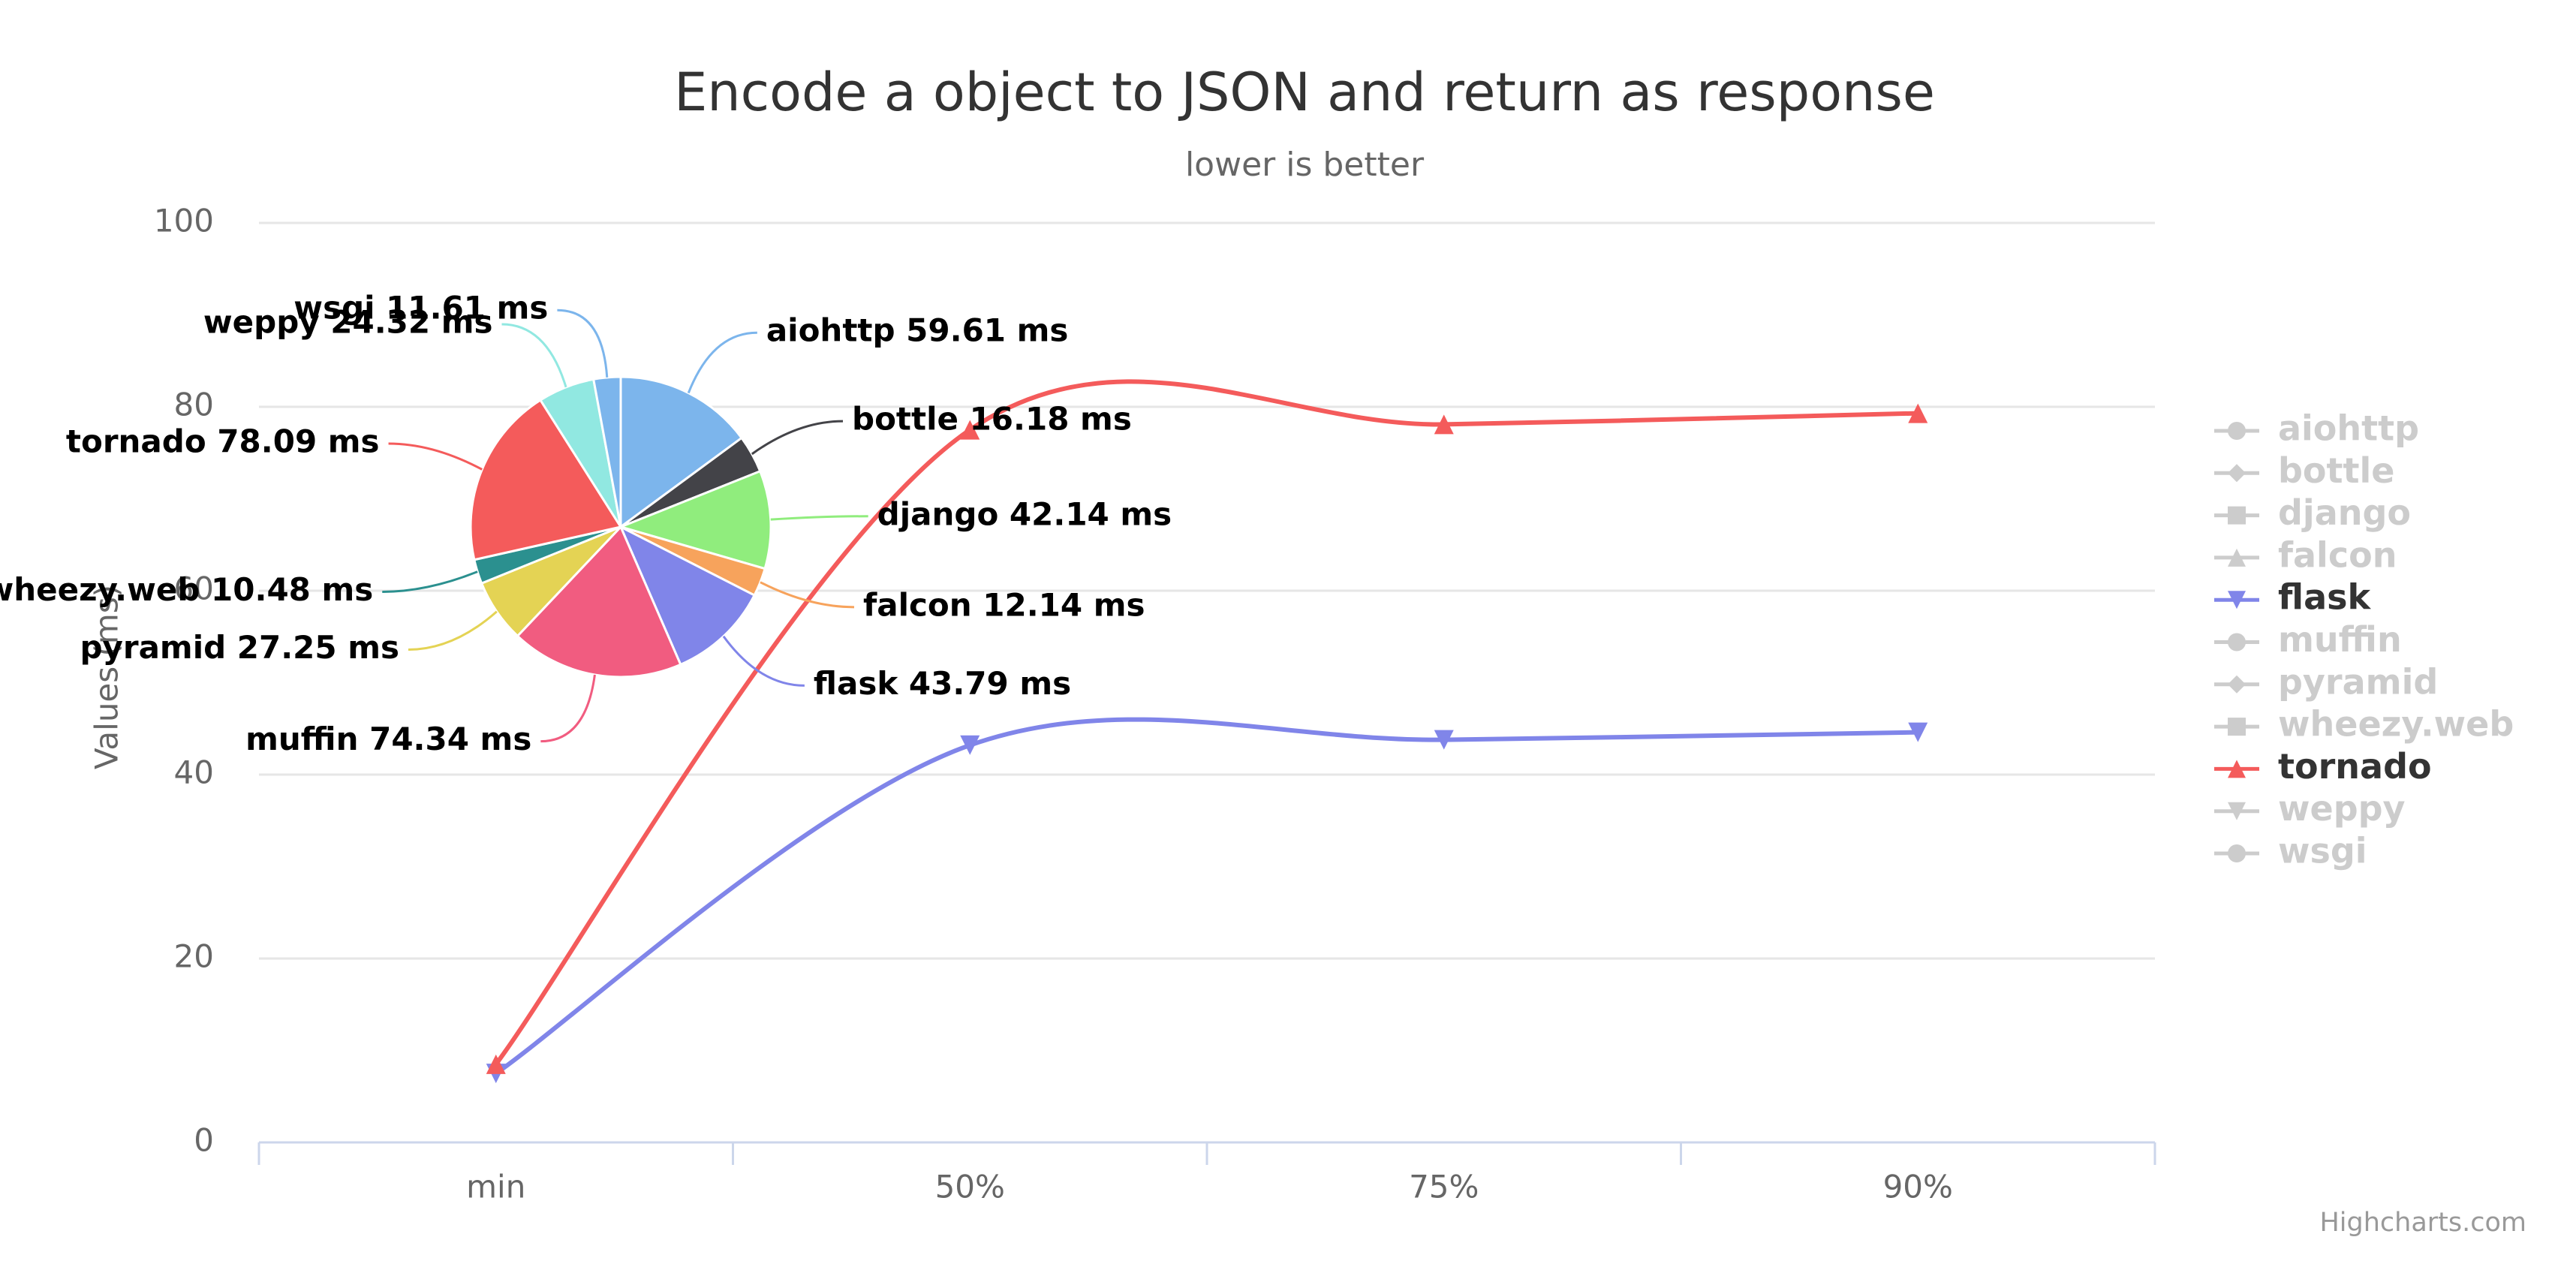  Describe the element at coordinates (1004, 604) in the screenshot. I see `data-label: falcon 12.14 ms` at that location.